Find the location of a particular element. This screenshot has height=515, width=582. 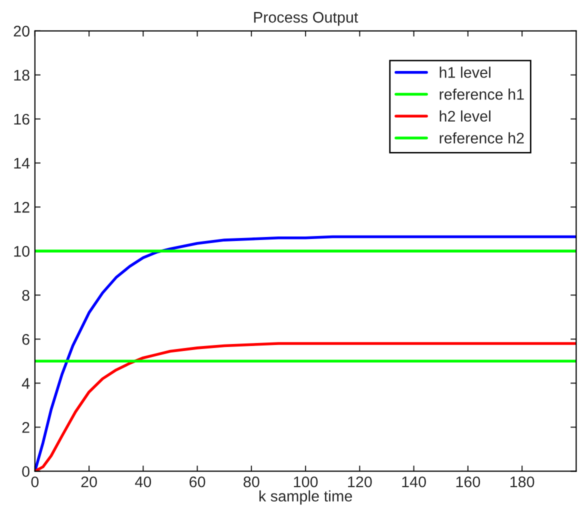

y-tick-label: 2 is located at coordinates (26, 427).